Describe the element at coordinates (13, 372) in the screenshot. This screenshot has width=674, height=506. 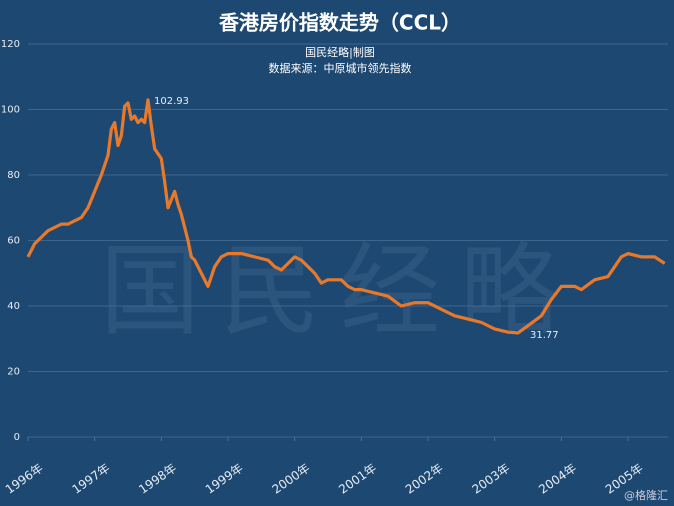
I see `y-tick-label: 20` at that location.